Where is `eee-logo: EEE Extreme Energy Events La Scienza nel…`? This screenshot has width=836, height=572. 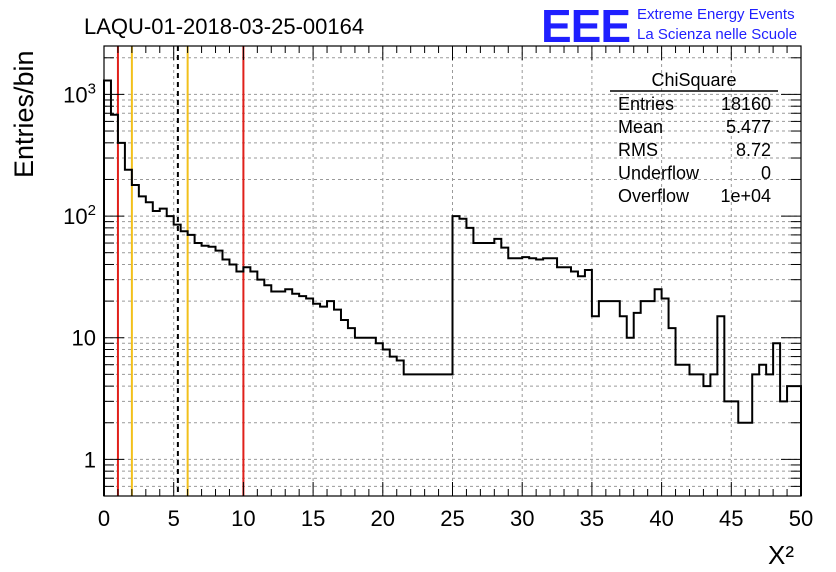 eee-logo: EEE Extreme Energy Events La Scienza nel… is located at coordinates (669, 26).